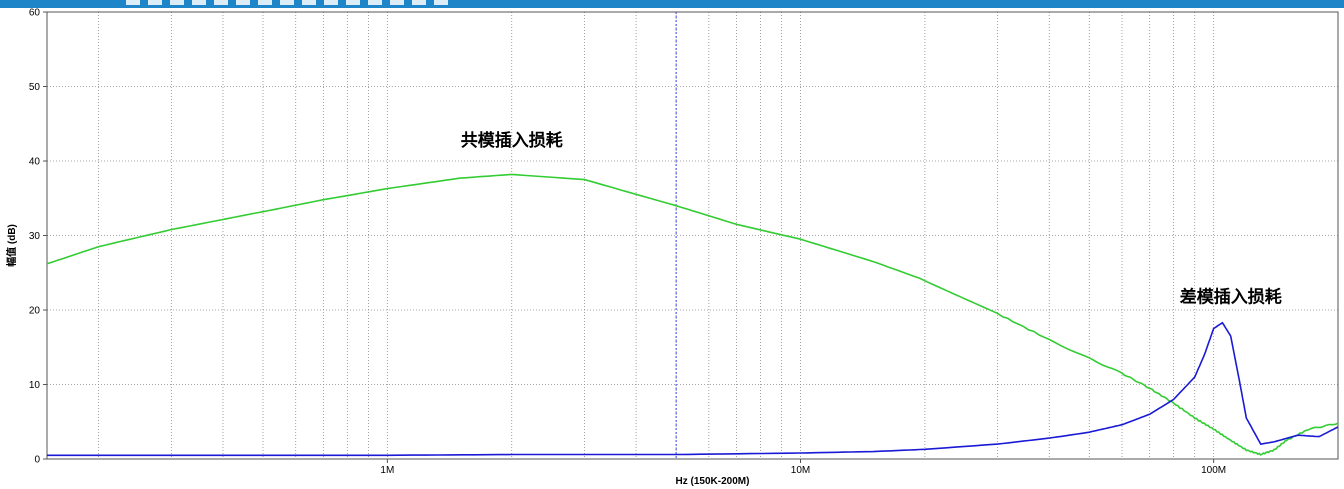  I want to click on y-tick-label: 30, so click(35, 236).